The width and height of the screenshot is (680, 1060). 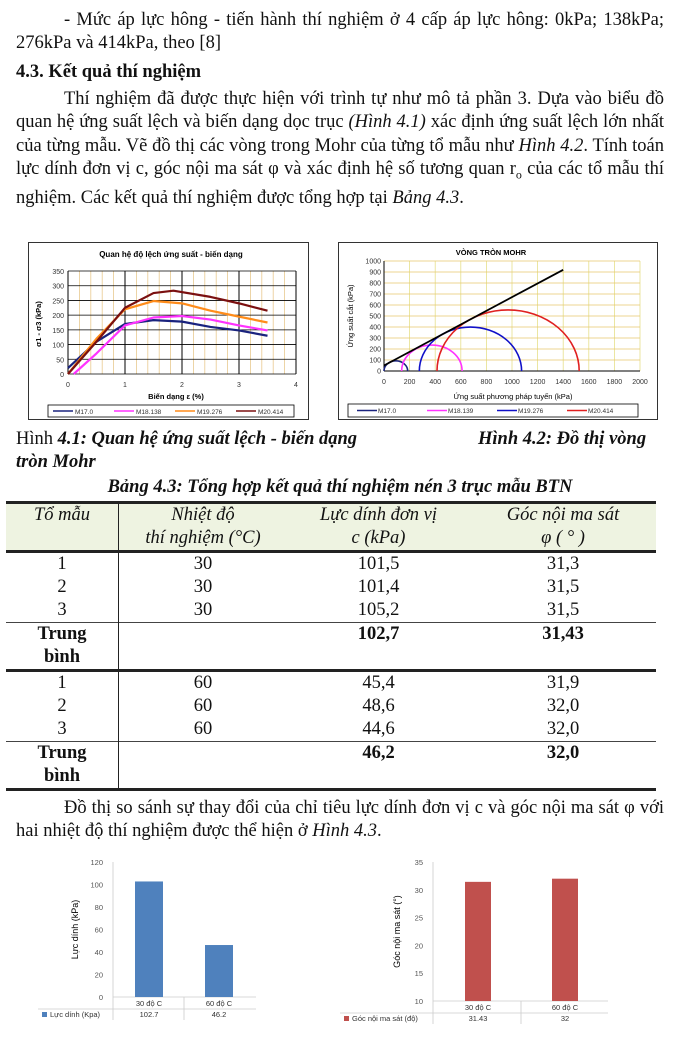 I want to click on average-cohesion: 46,2, so click(x=378, y=766).